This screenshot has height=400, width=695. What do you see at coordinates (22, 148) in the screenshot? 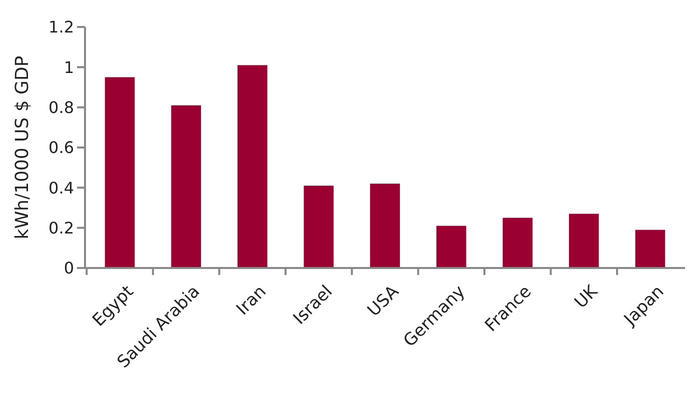
I see `y-axis-title: kWh/1000 US $ GDP` at bounding box center [22, 148].